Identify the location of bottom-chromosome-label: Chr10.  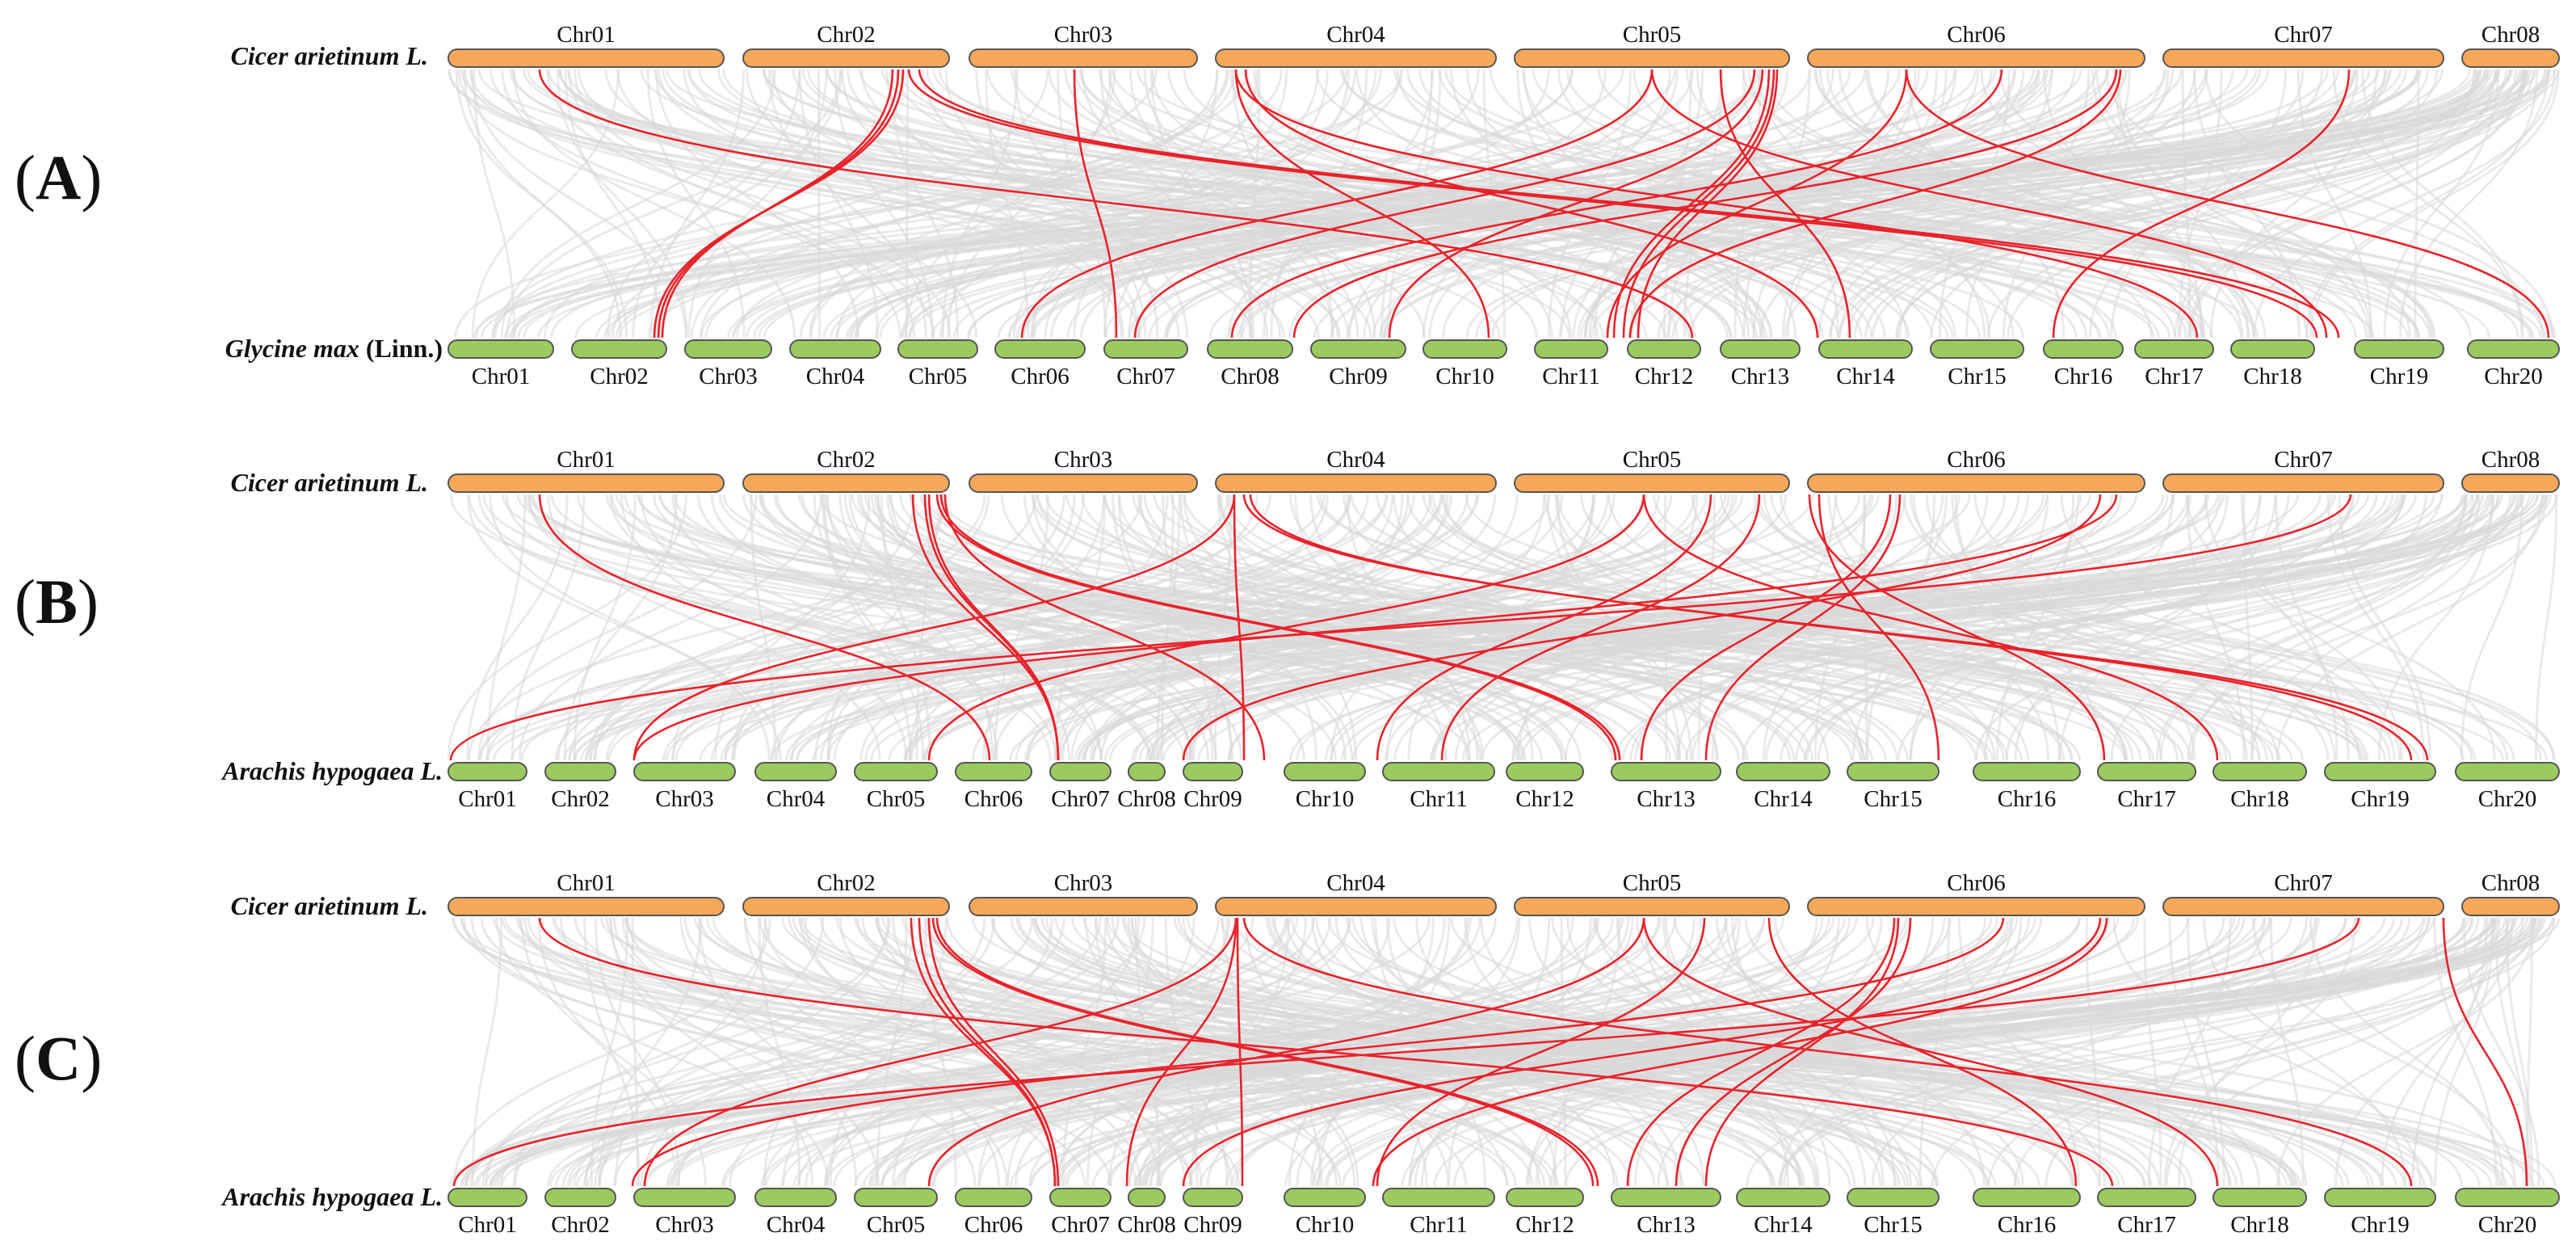
(1325, 1225).